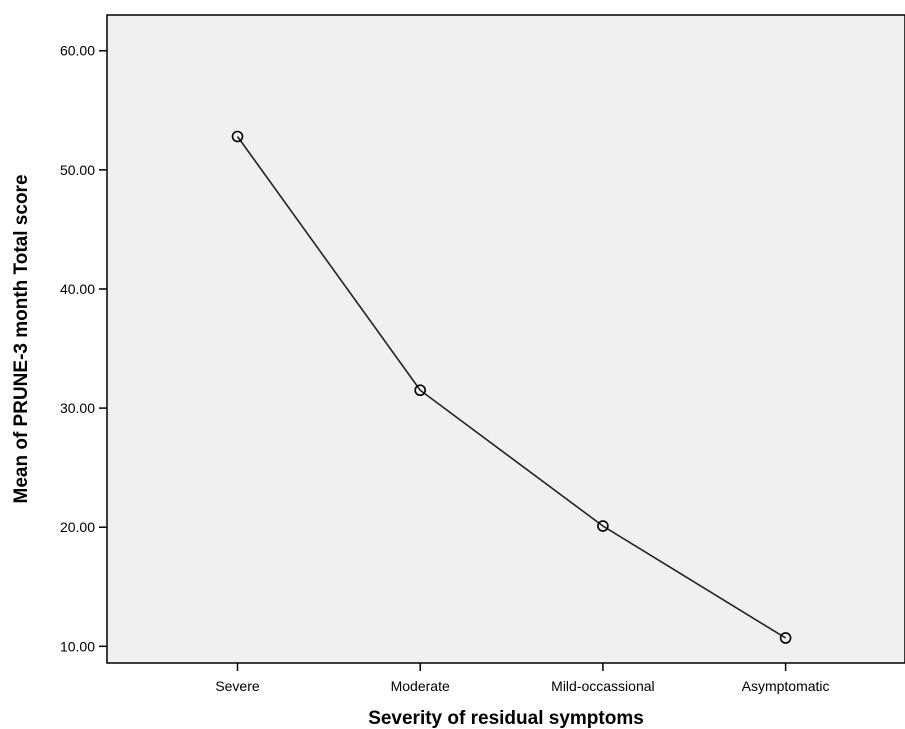  Describe the element at coordinates (77, 170) in the screenshot. I see `y-tick-label: 50.00` at that location.